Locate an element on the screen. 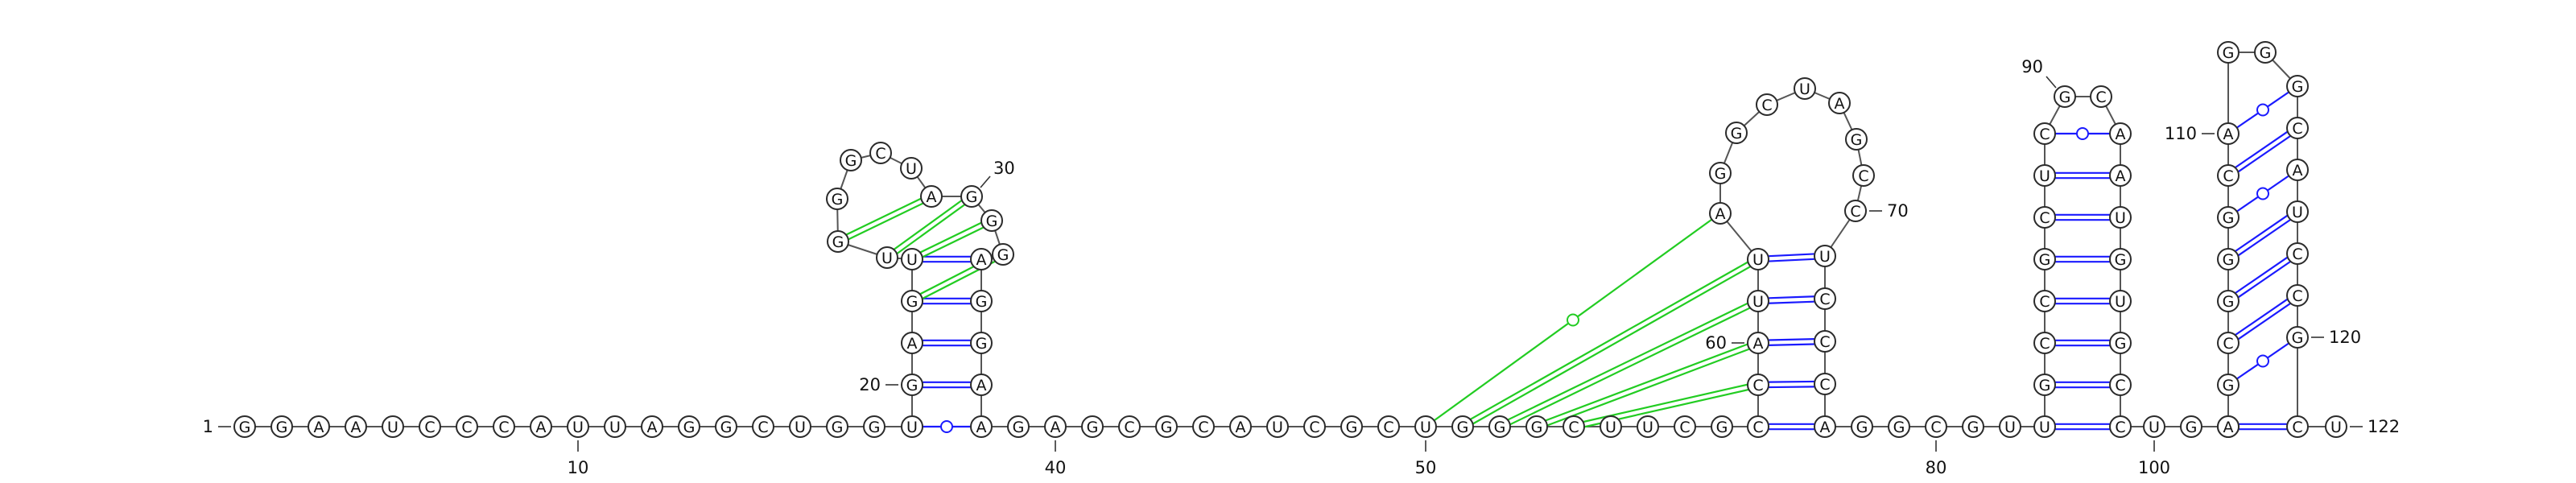  nucleotide-77: A is located at coordinates (1825, 426).